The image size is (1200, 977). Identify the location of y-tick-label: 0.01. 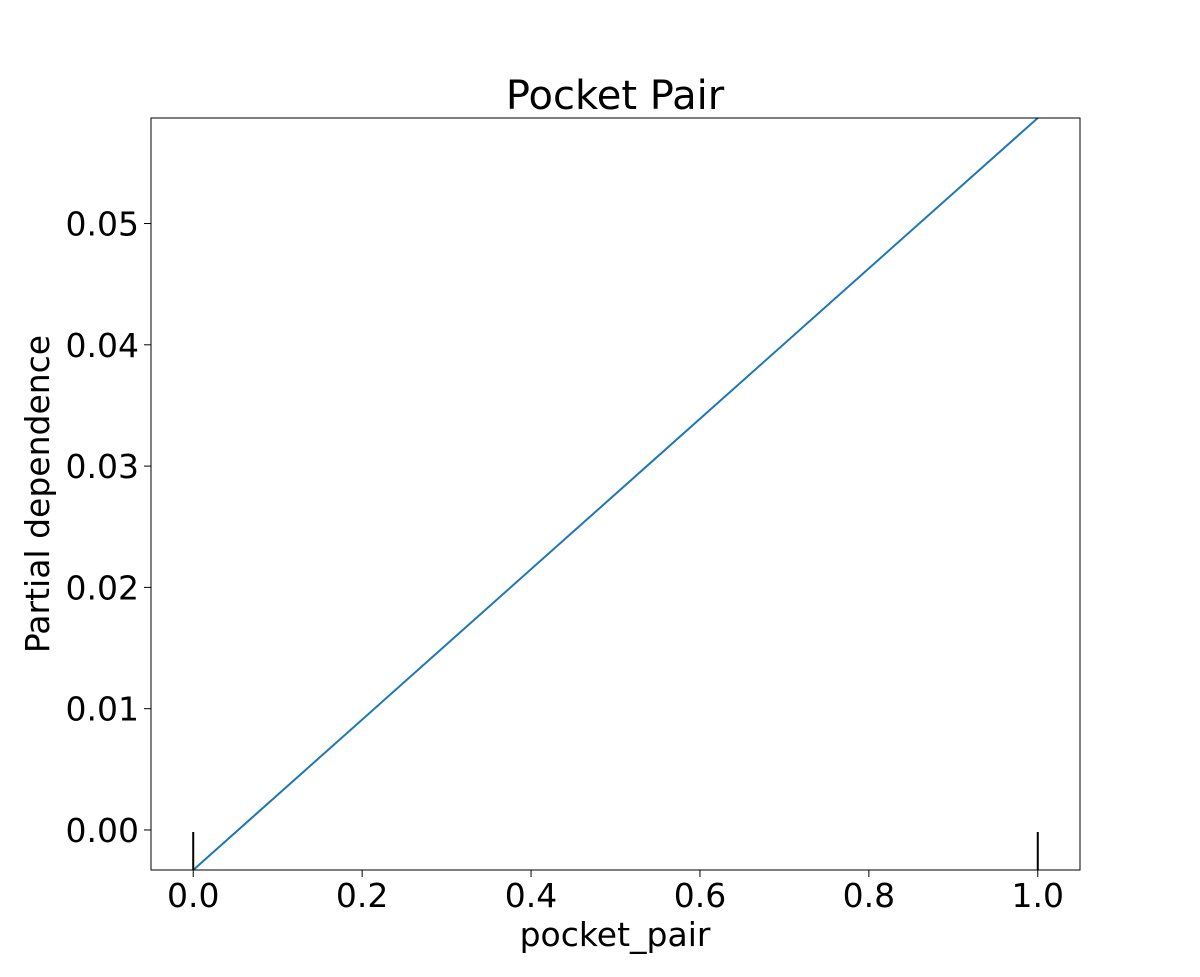
(102, 709).